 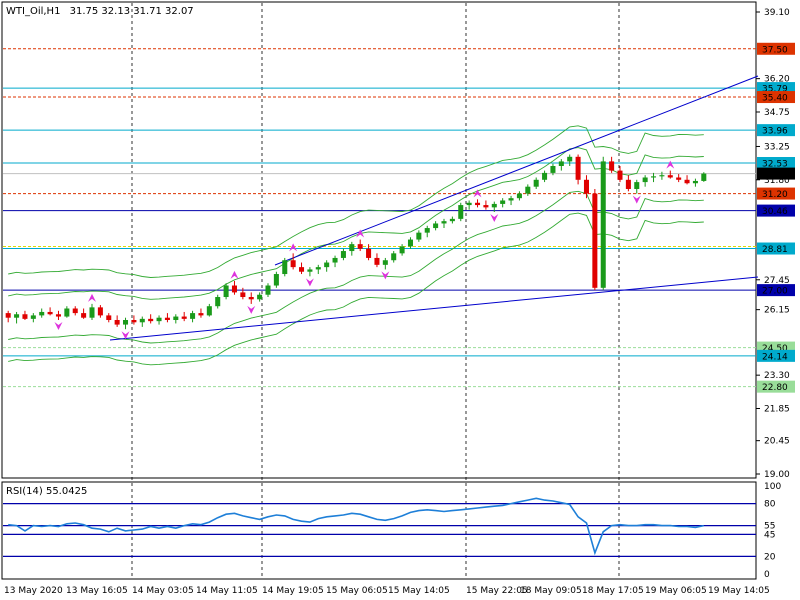 I want to click on lower-trendline, so click(x=434, y=308).